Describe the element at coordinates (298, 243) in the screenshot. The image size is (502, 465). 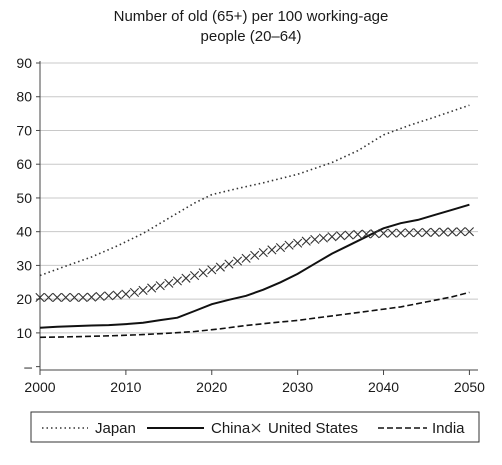
I see `data-point-united-states-2030` at that location.